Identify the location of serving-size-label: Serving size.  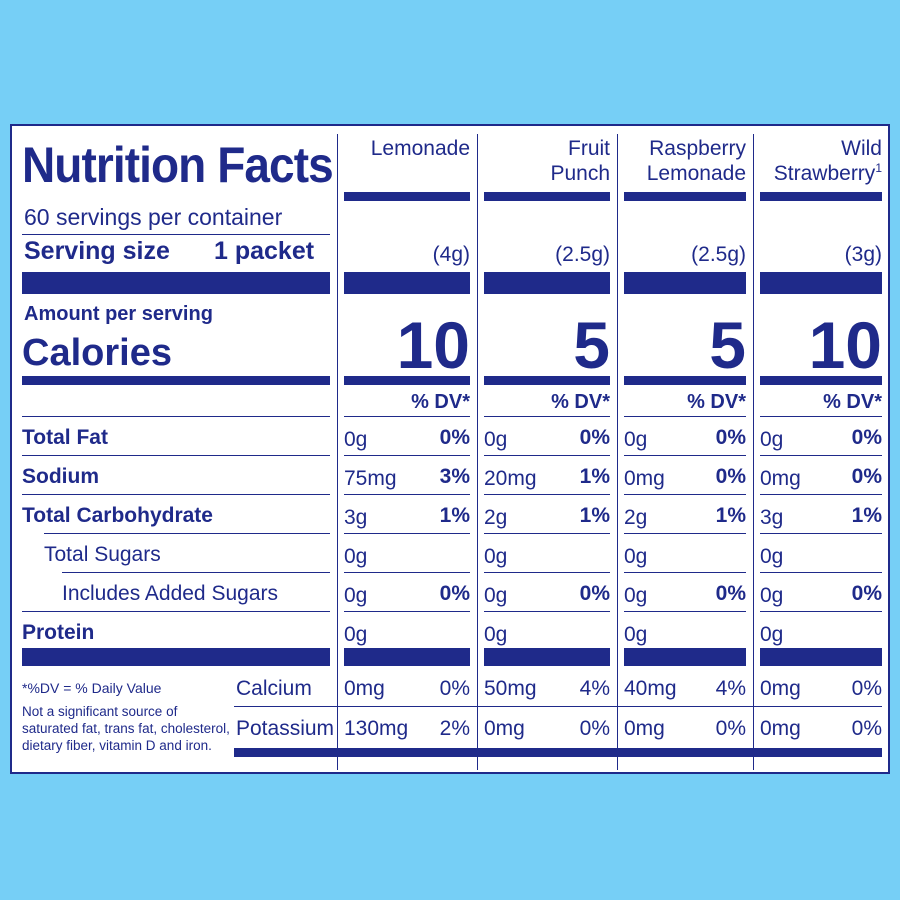
(97, 251).